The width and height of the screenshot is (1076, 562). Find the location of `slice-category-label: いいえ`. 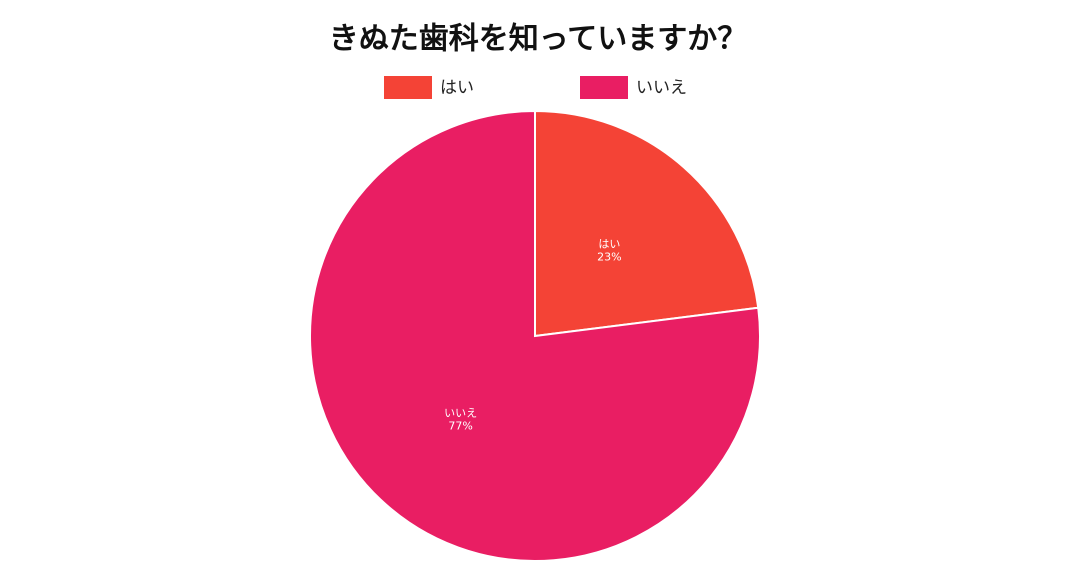

slice-category-label: いいえ is located at coordinates (460, 412).